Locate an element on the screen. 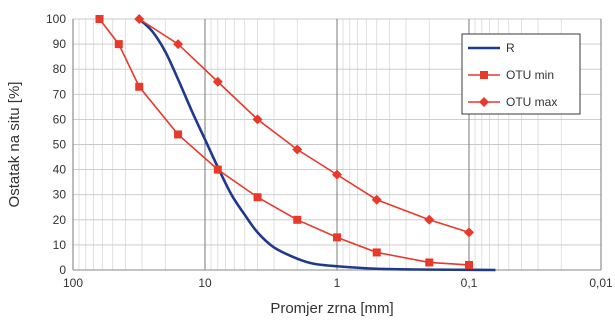 This screenshot has width=615, height=320. legend-otu-min-marker is located at coordinates (484, 75).